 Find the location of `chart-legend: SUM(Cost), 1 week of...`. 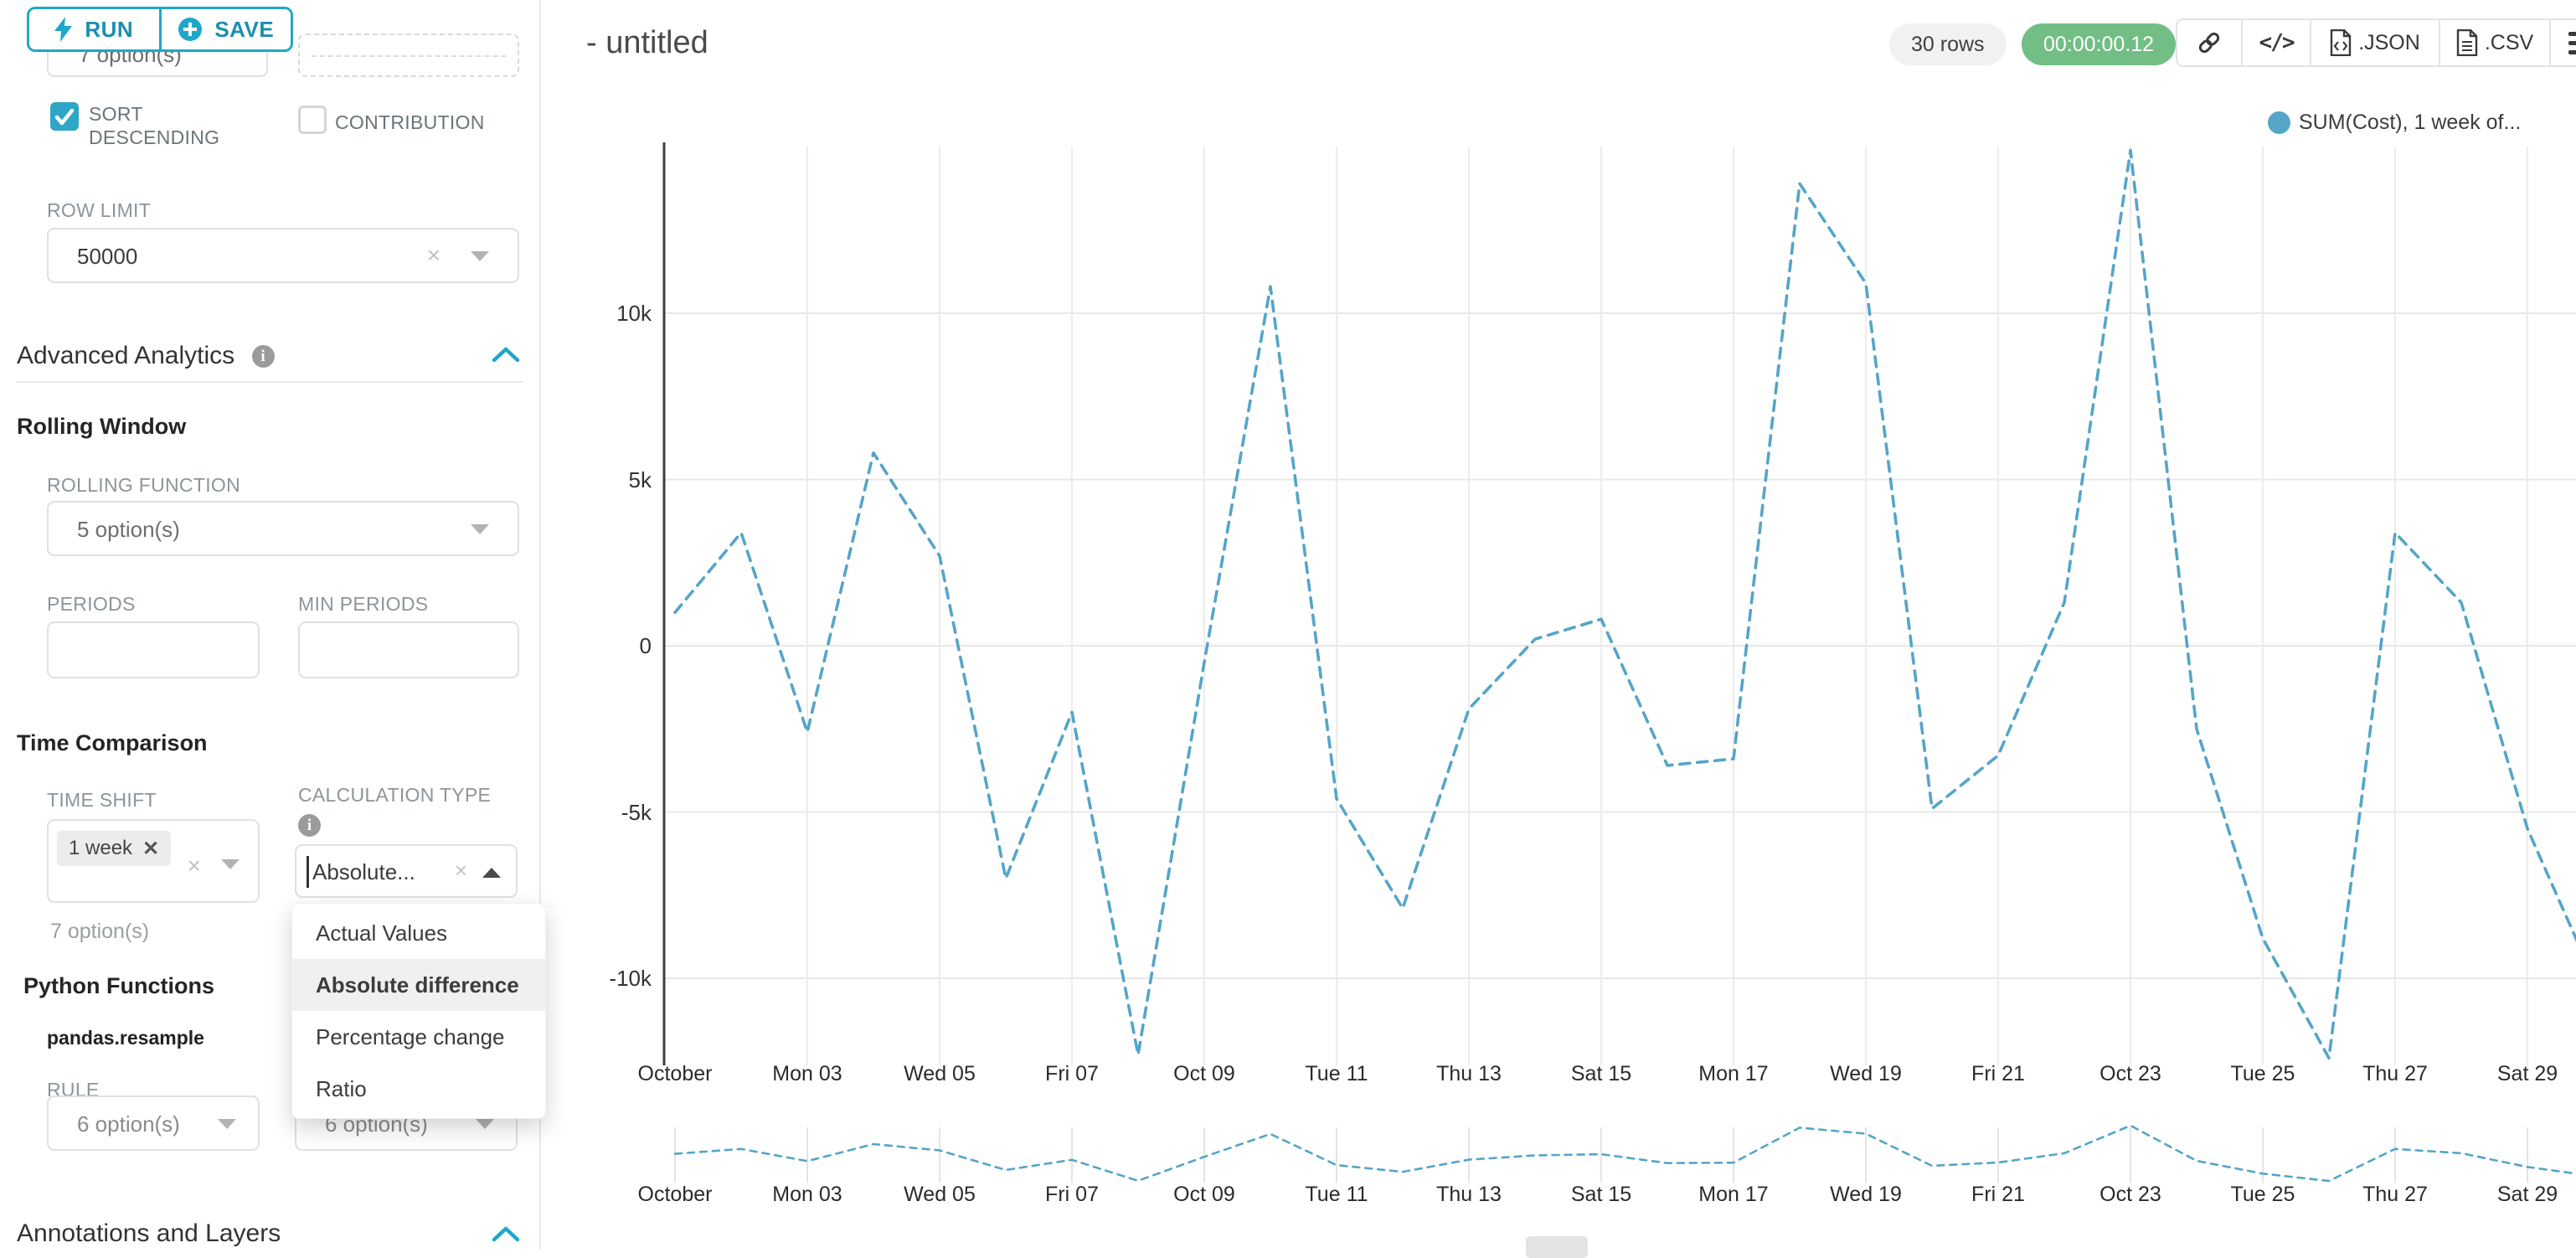

chart-legend: SUM(Cost), 1 week of... is located at coordinates (2394, 123).